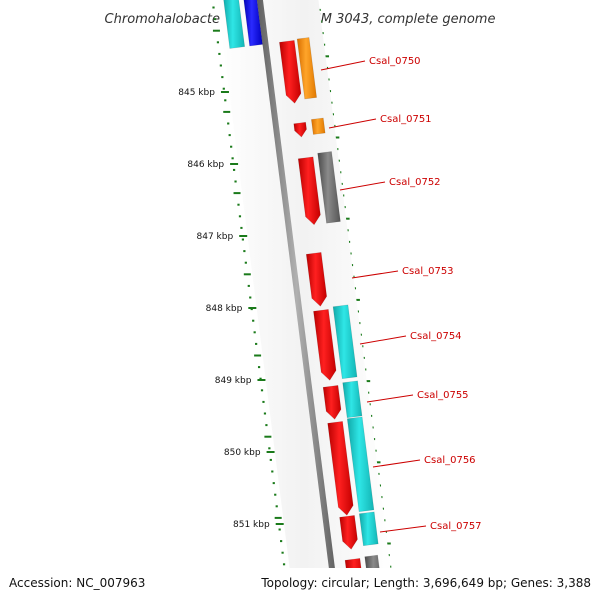 Image resolution: width=600 pixels, height=600 pixels. I want to click on gene-label: Csal_0751, so click(406, 119).